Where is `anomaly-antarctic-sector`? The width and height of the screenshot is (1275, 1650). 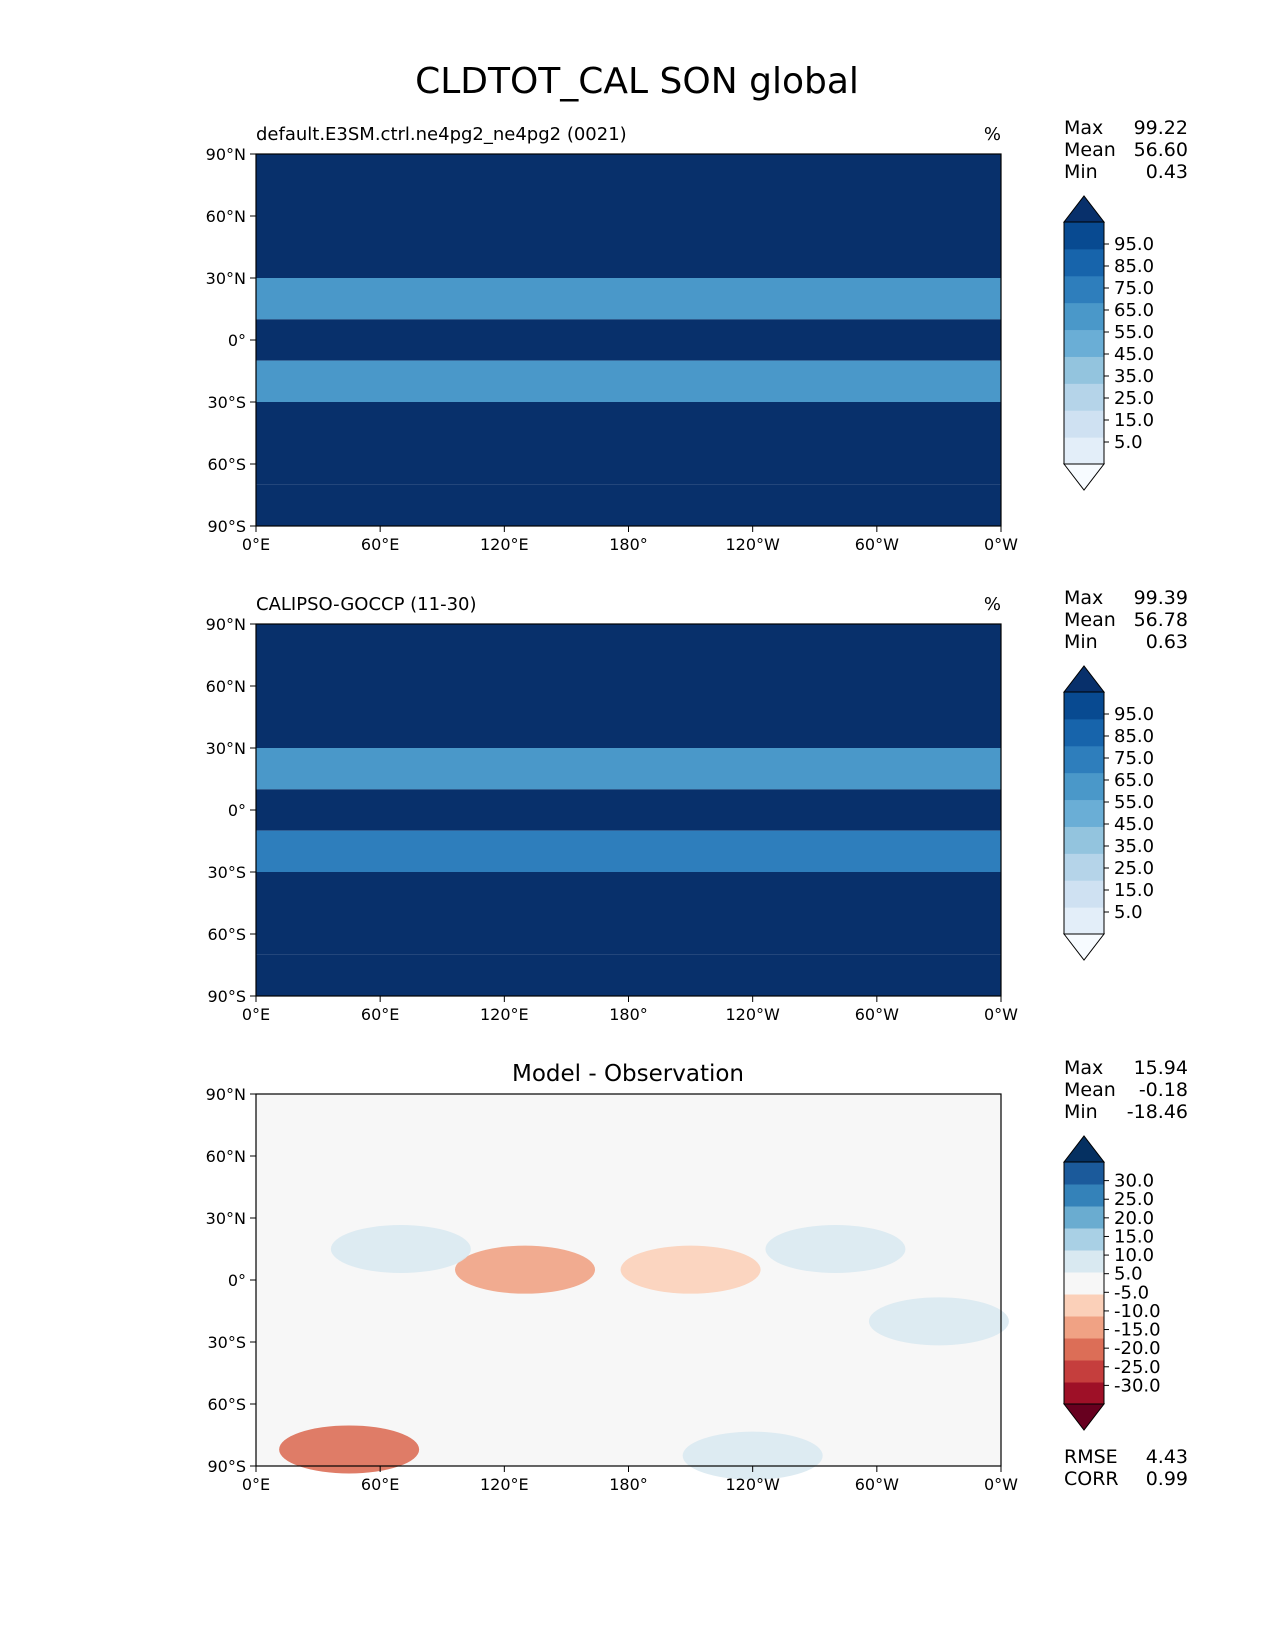 anomaly-antarctic-sector is located at coordinates (349, 1449).